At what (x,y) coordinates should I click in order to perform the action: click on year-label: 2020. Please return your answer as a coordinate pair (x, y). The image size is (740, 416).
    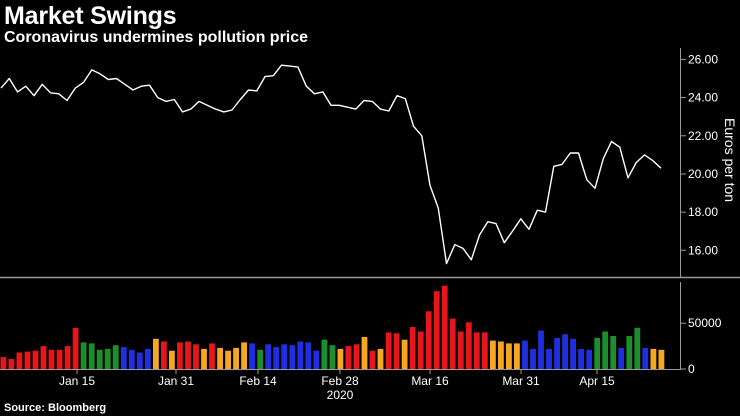
    Looking at the image, I should click on (340, 395).